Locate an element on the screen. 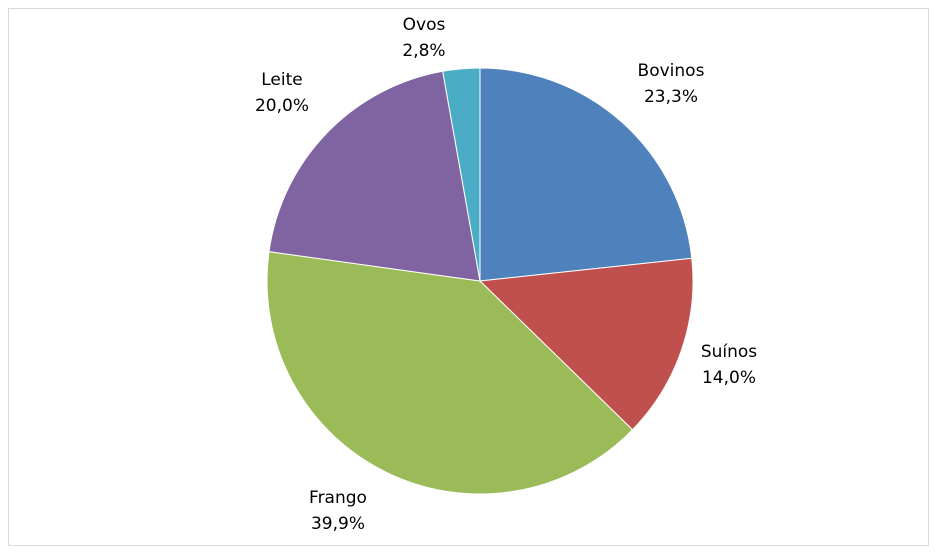 This screenshot has height=554, width=941. slice-value-suinos: 14,0% is located at coordinates (729, 378).